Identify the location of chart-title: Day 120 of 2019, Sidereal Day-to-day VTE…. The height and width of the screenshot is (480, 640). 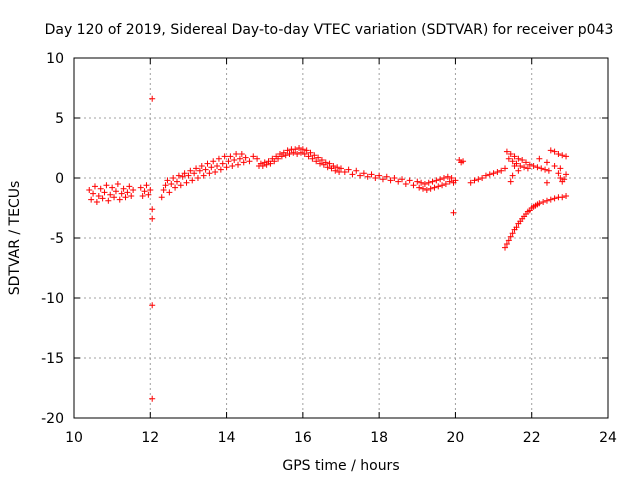
(329, 30).